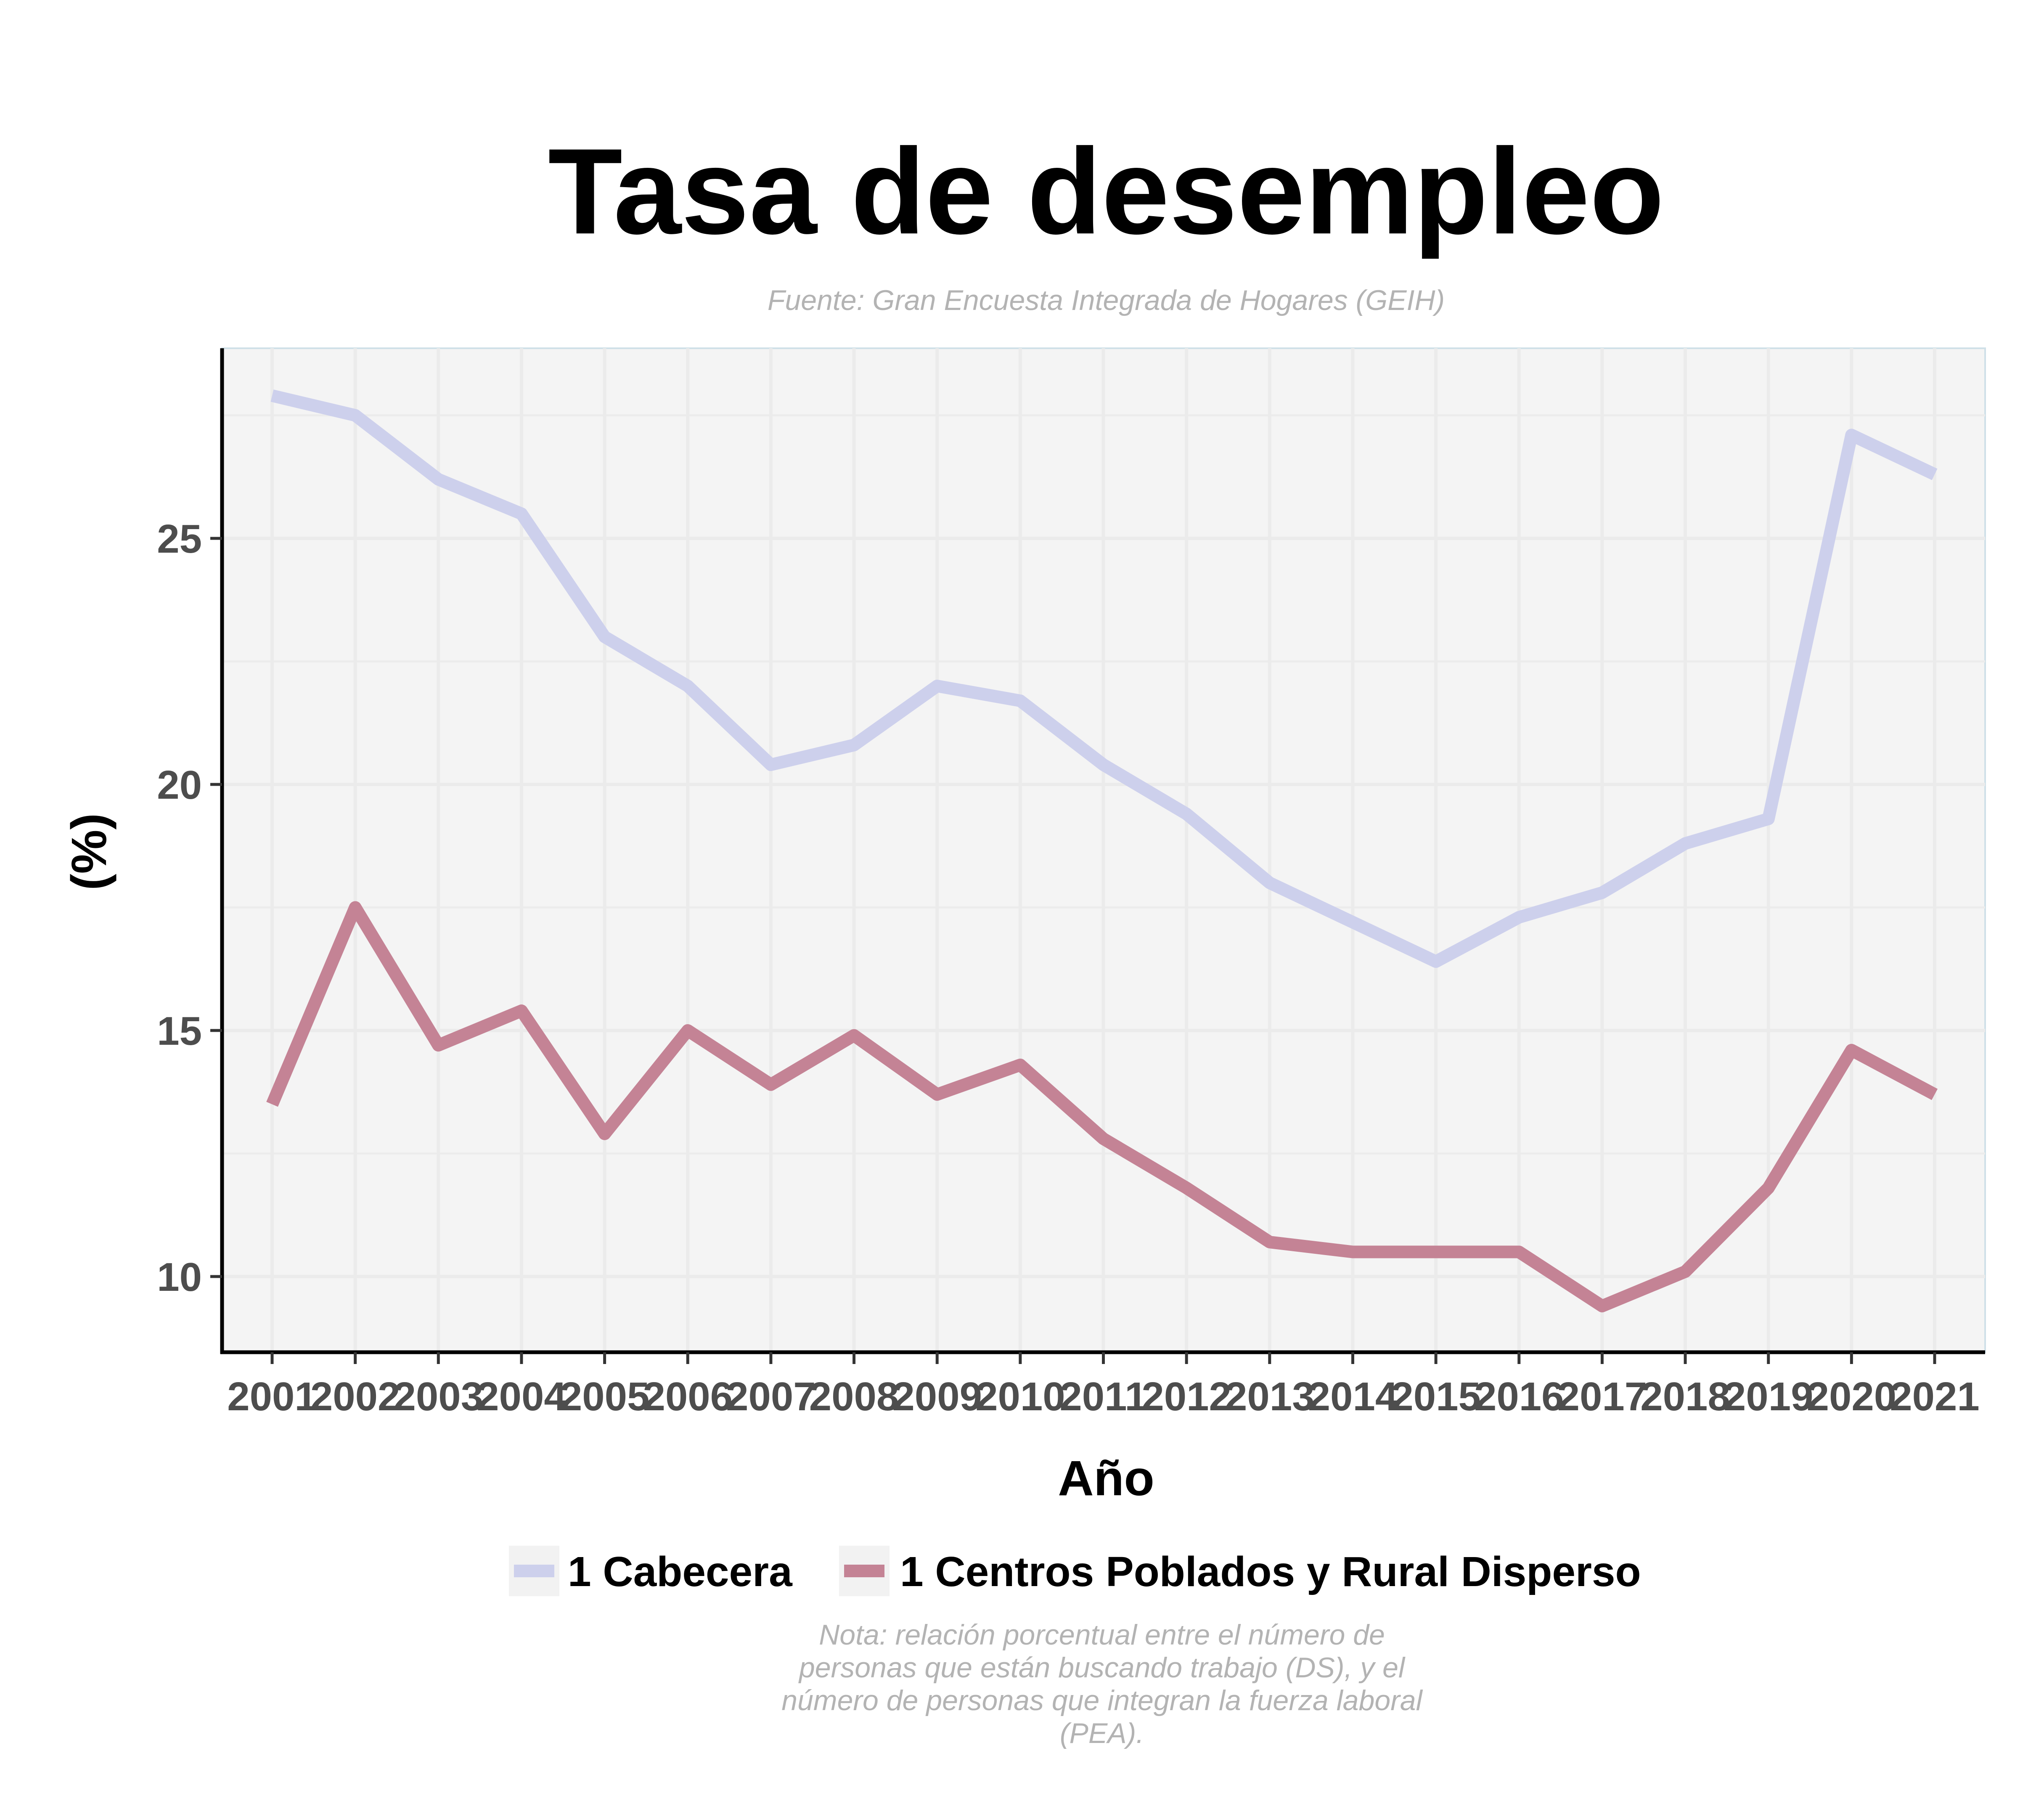 This screenshot has height=1817, width=2044. Describe the element at coordinates (179, 785) in the screenshot. I see `y-tick-label: 20` at that location.